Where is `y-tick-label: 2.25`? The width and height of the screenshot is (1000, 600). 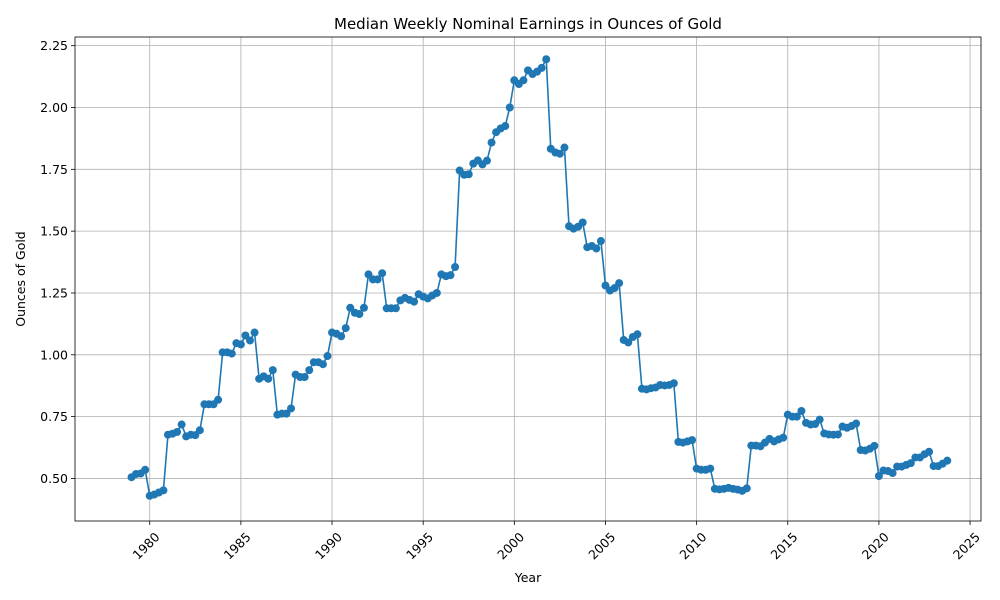
y-tick-label: 2.25 is located at coordinates (54, 45).